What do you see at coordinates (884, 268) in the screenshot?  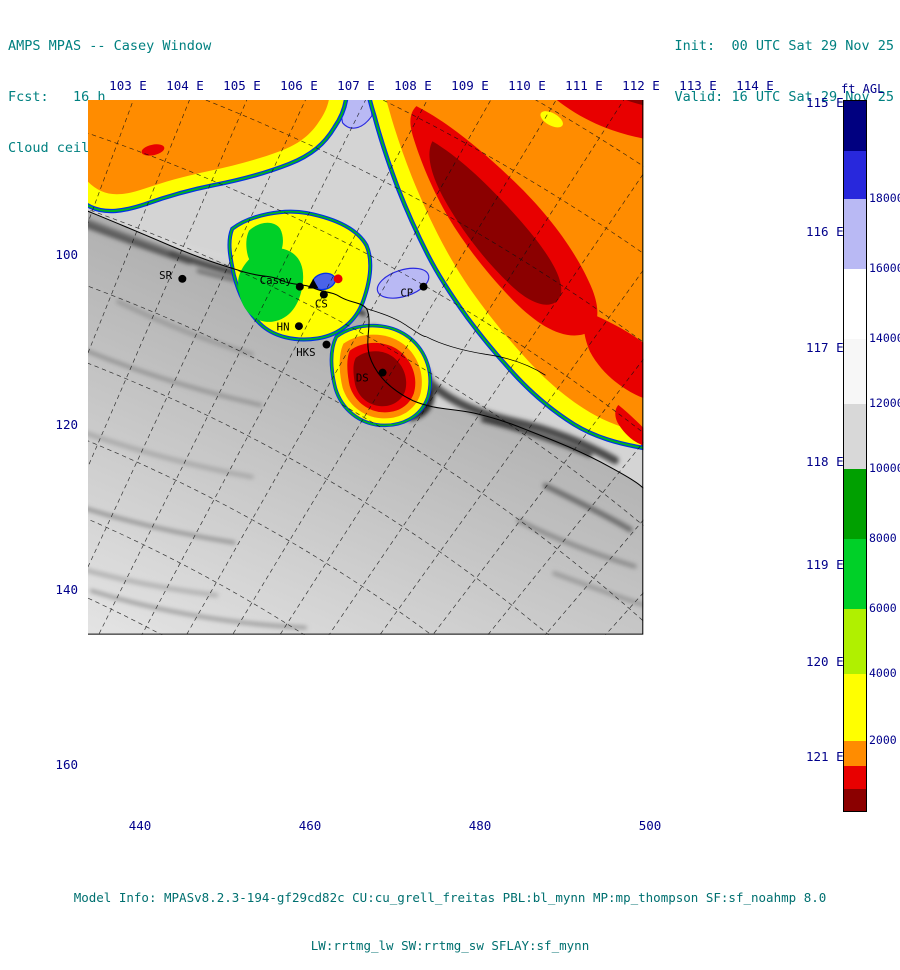 I see `colorbar-tick: 16000` at bounding box center [884, 268].